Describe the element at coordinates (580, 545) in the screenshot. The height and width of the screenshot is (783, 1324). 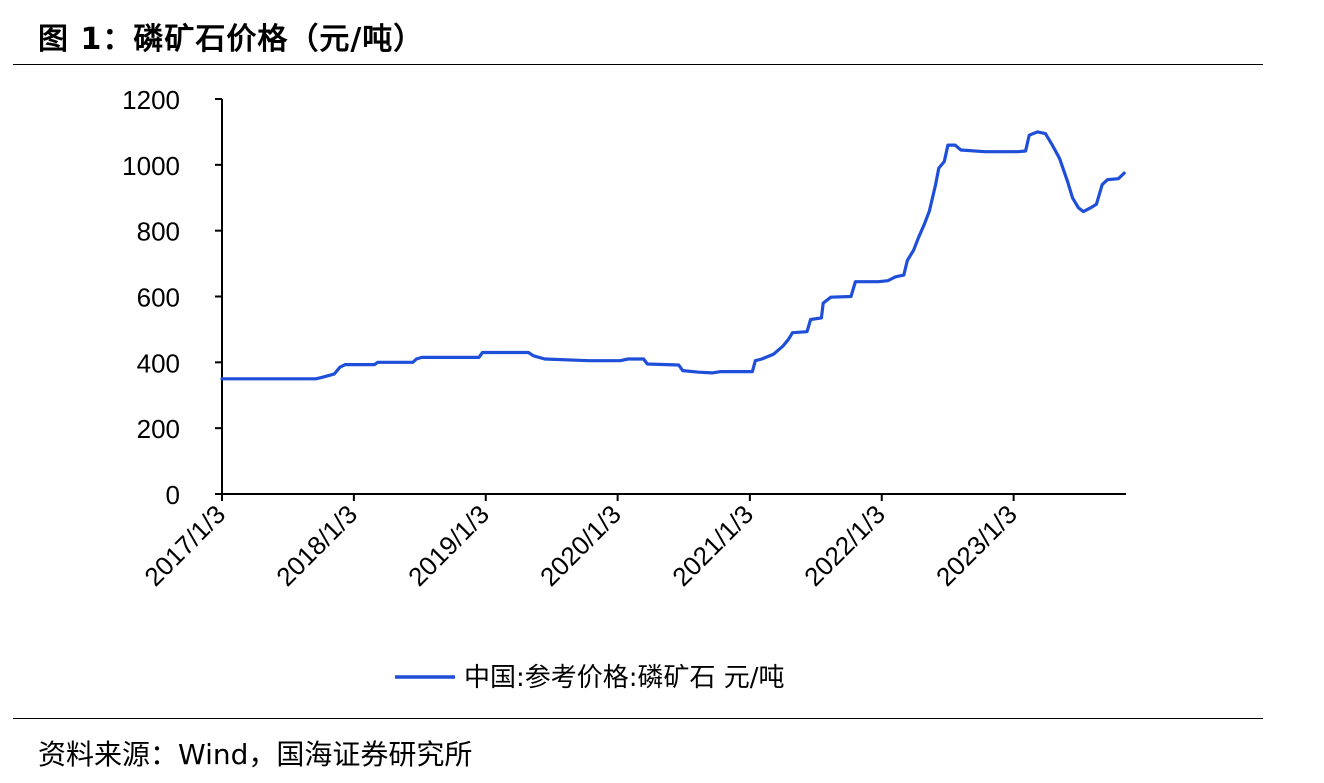
I see `x-tick-label: 2020/1/3` at that location.